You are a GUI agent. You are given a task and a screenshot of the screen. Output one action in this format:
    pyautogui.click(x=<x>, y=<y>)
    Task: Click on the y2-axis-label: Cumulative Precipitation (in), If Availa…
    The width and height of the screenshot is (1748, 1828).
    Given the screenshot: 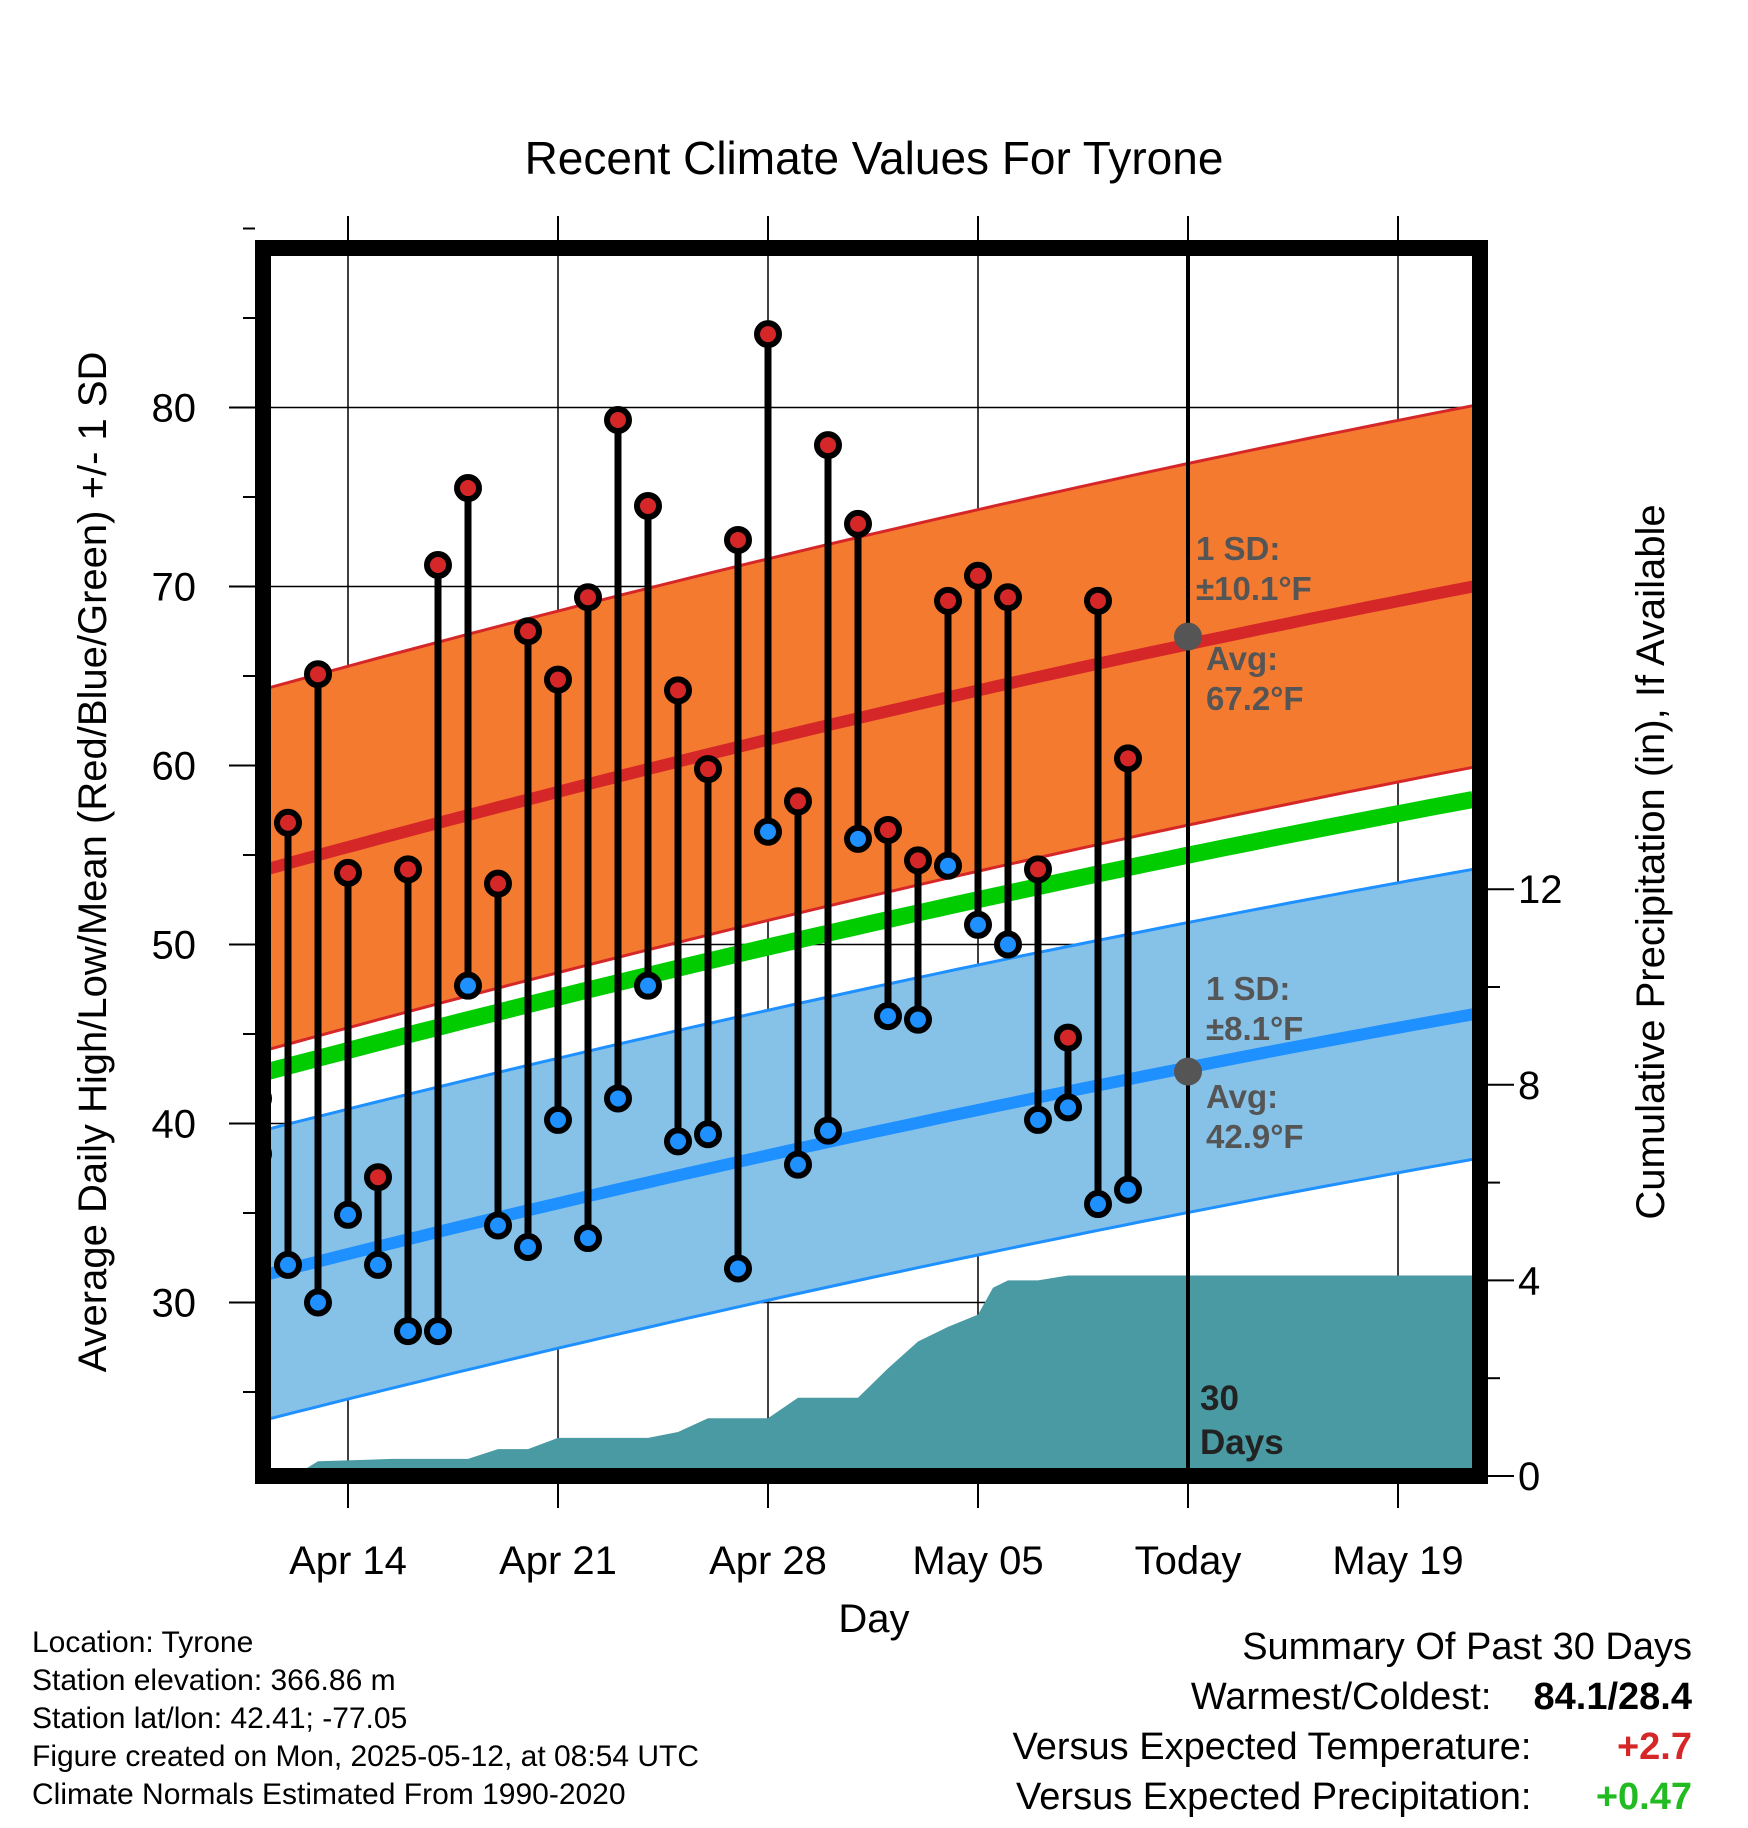 What is the action you would take?
    pyautogui.click(x=1651, y=861)
    